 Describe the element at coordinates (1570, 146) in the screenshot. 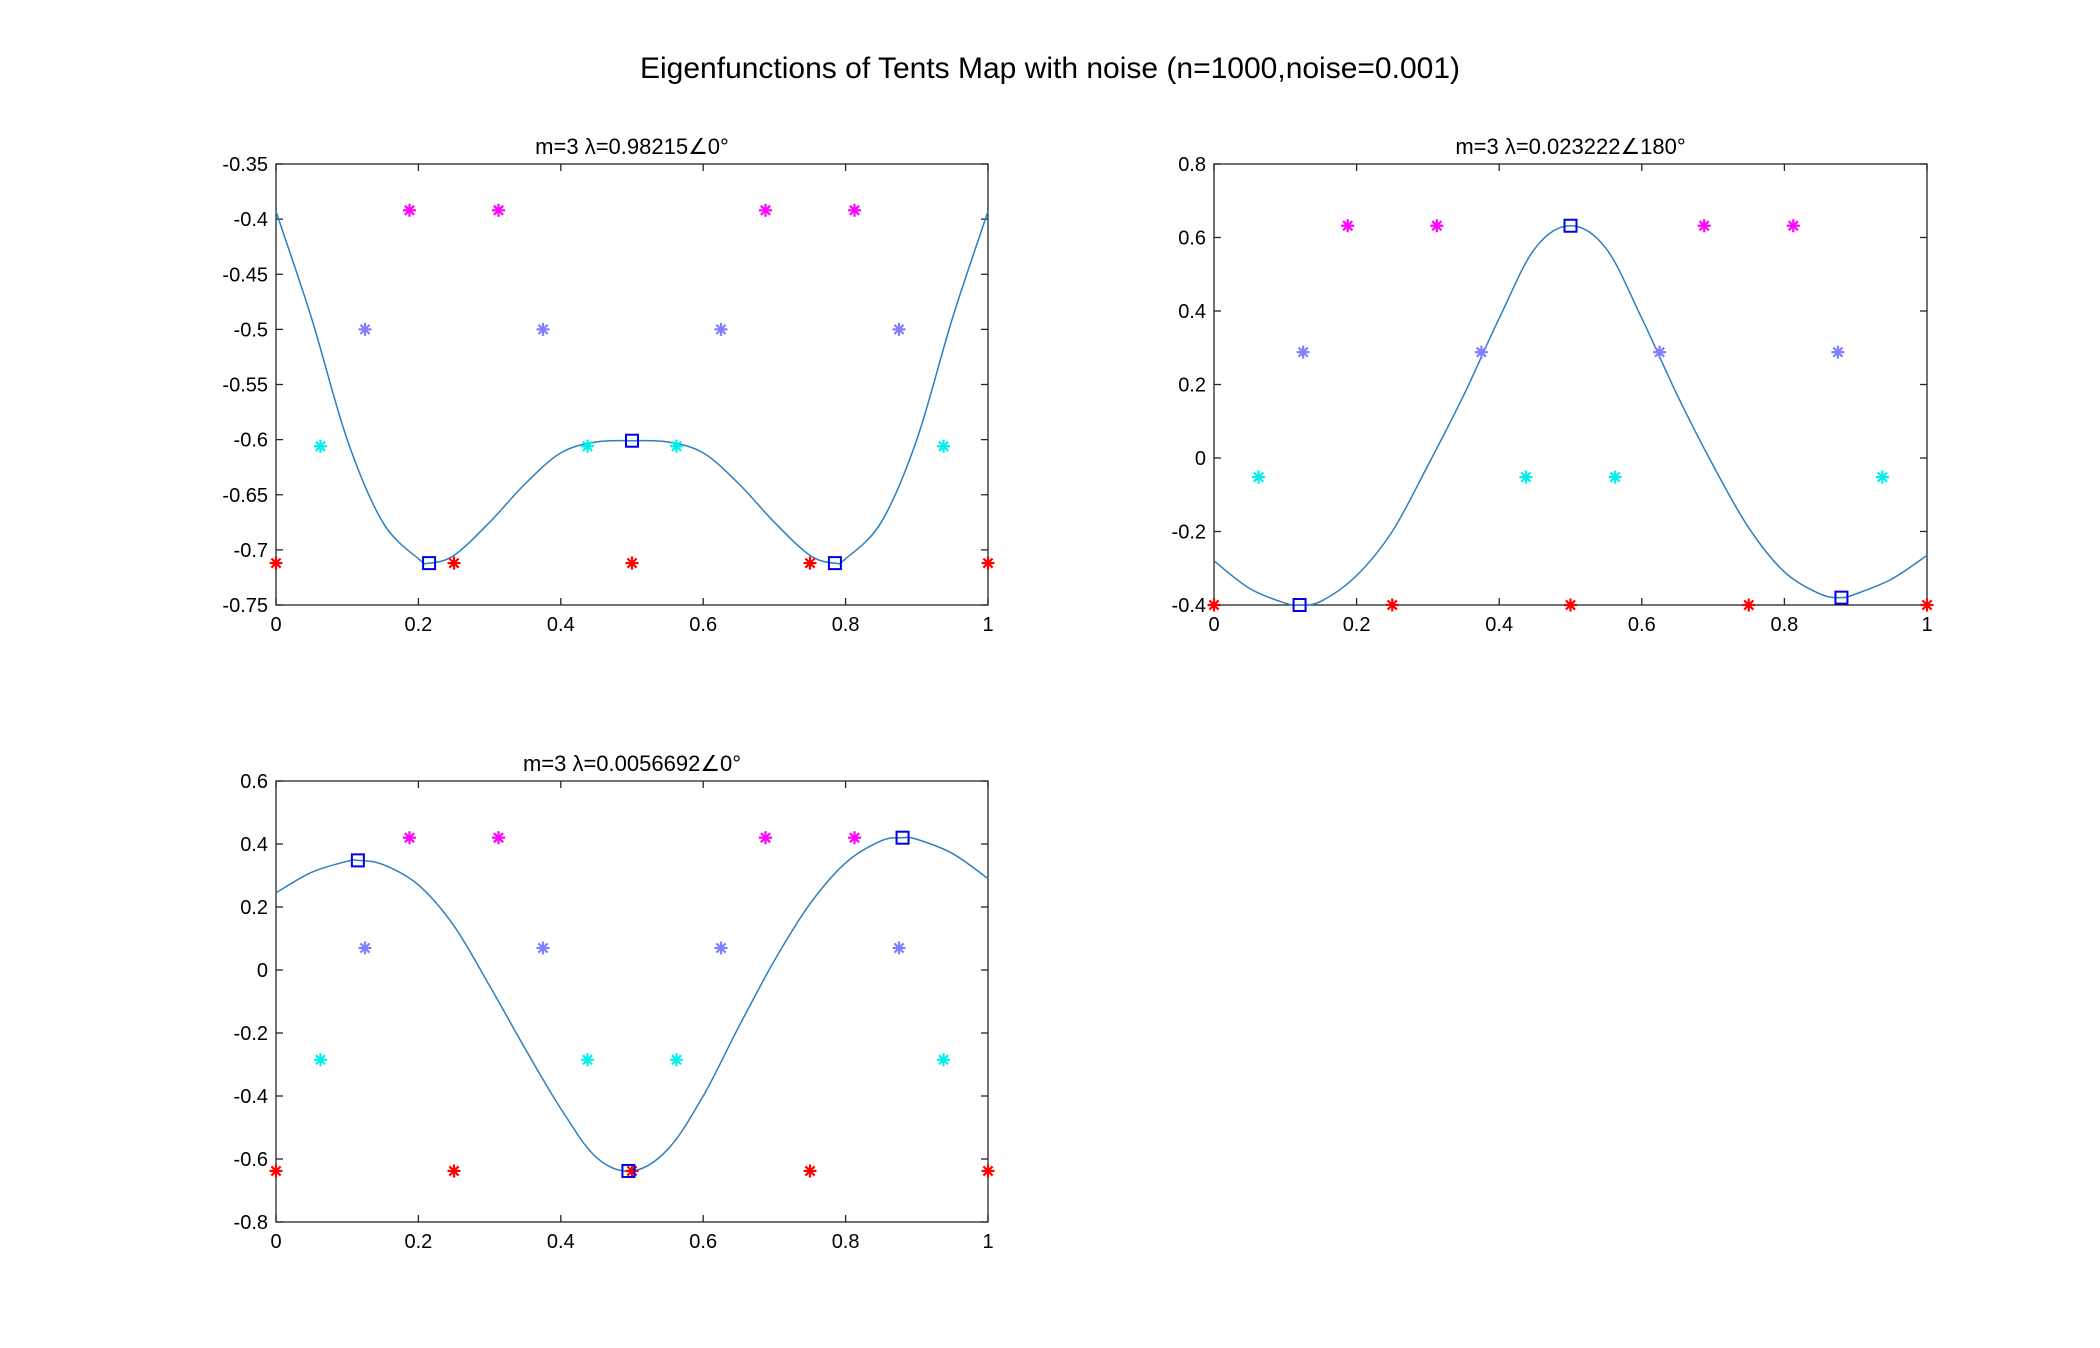

I see `subplot-title: m=3 λ=0.023222∠180°` at that location.